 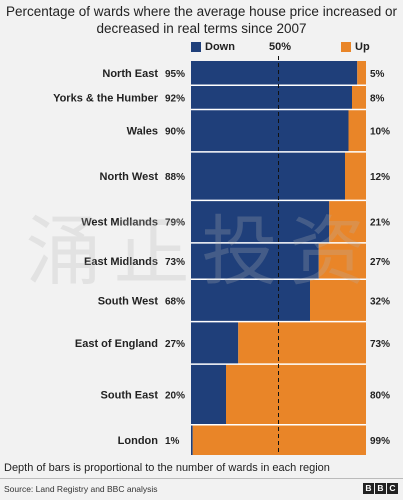 I want to click on legend-up-label: Up, so click(x=362, y=47).